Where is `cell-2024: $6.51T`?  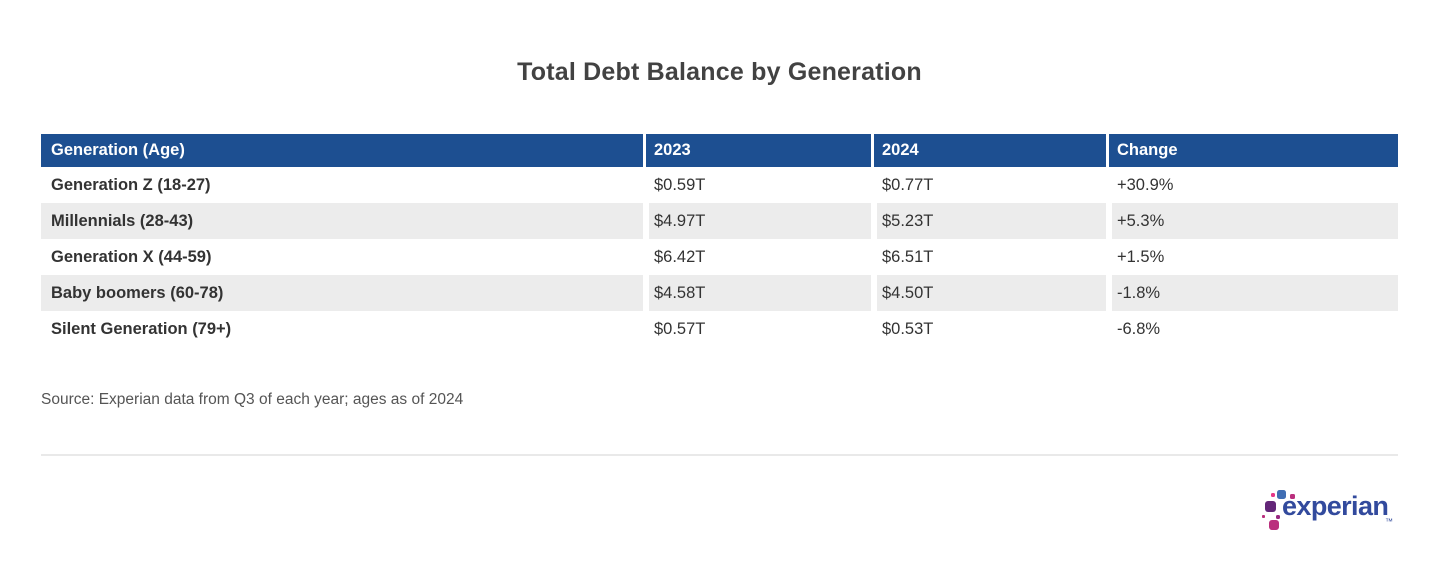 cell-2024: $6.51T is located at coordinates (988, 257).